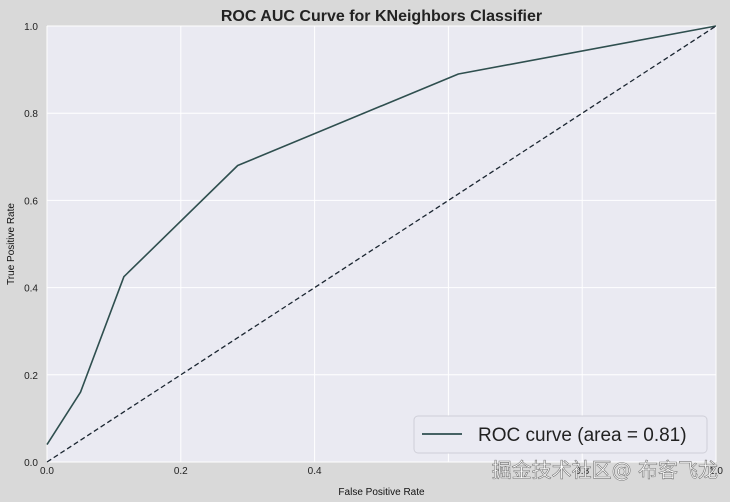 The height and width of the screenshot is (502, 730). What do you see at coordinates (47, 471) in the screenshot?
I see `x-tick-label: 0.0` at bounding box center [47, 471].